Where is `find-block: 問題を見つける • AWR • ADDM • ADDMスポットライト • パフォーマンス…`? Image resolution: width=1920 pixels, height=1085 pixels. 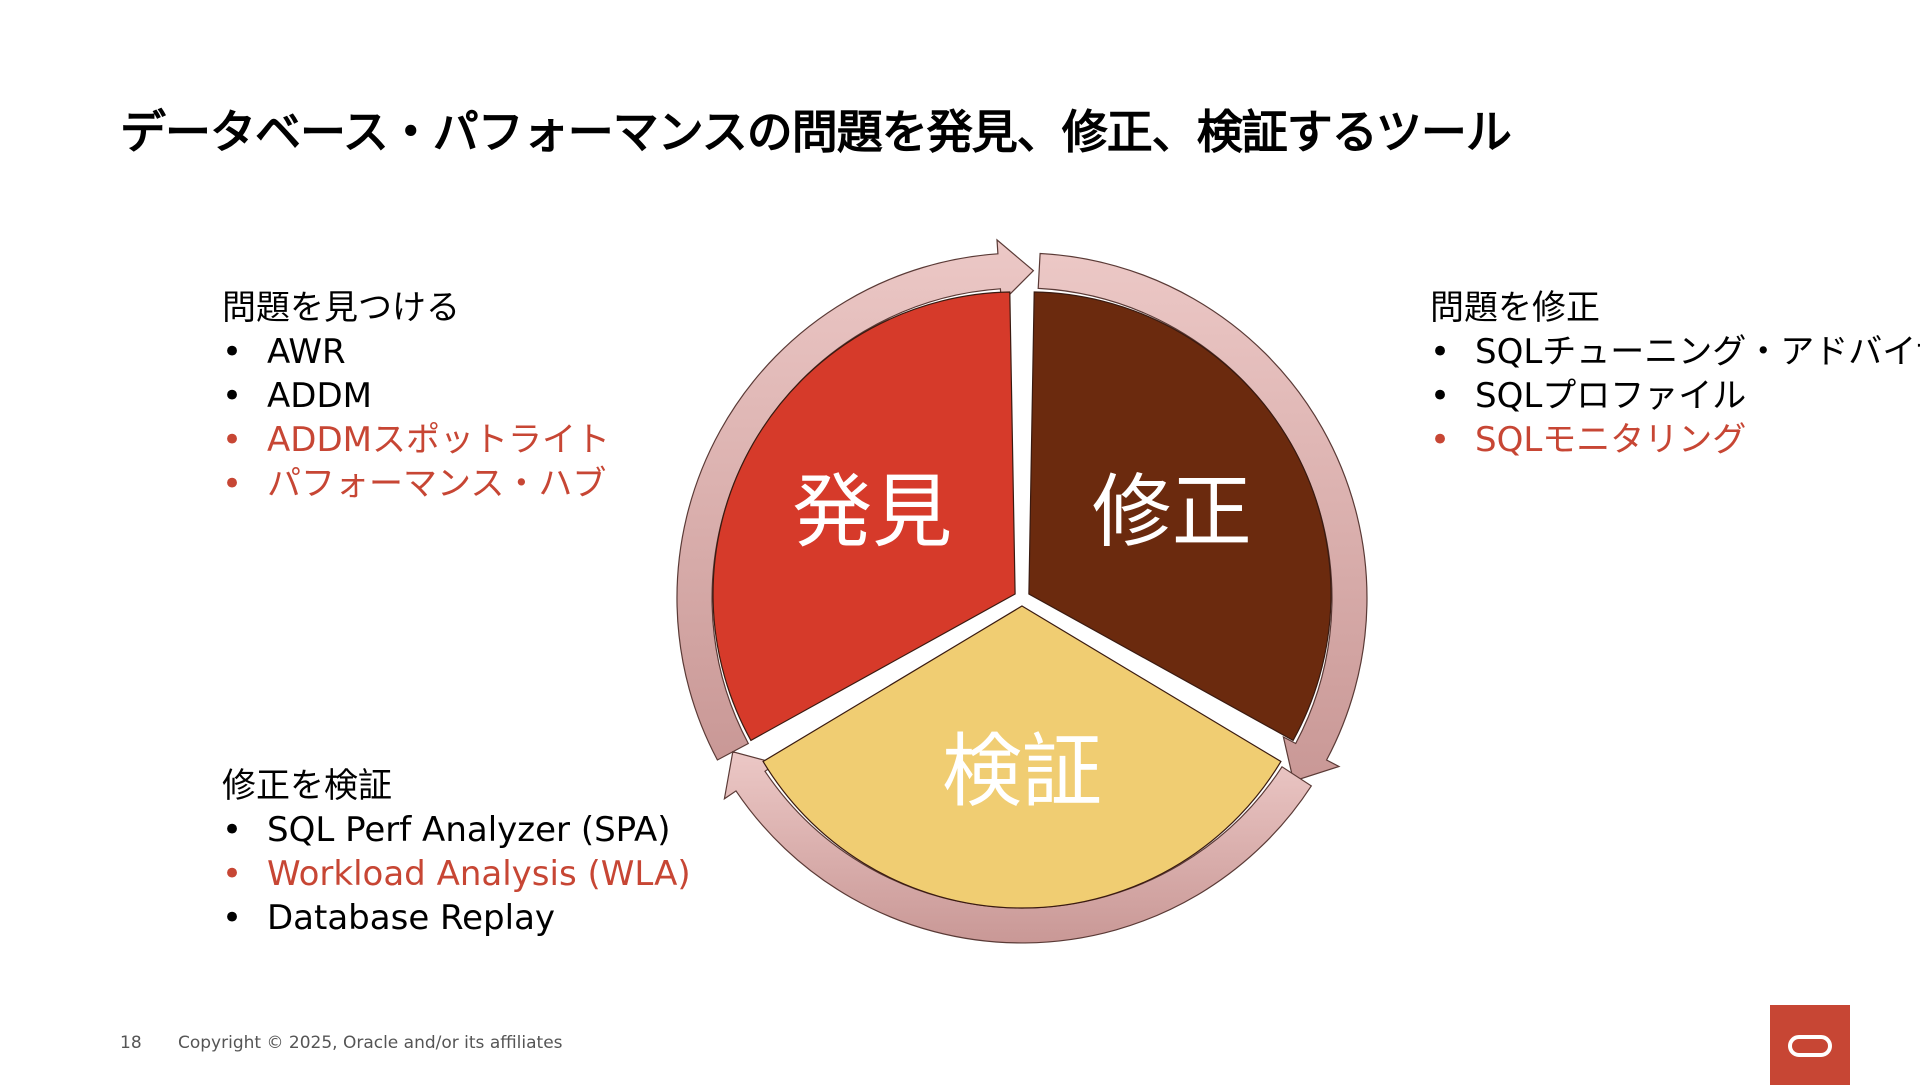 find-block: 問題を見つける • AWR • ADDM • ADDMスポットライト • パフォーマンス… is located at coordinates (416, 396).